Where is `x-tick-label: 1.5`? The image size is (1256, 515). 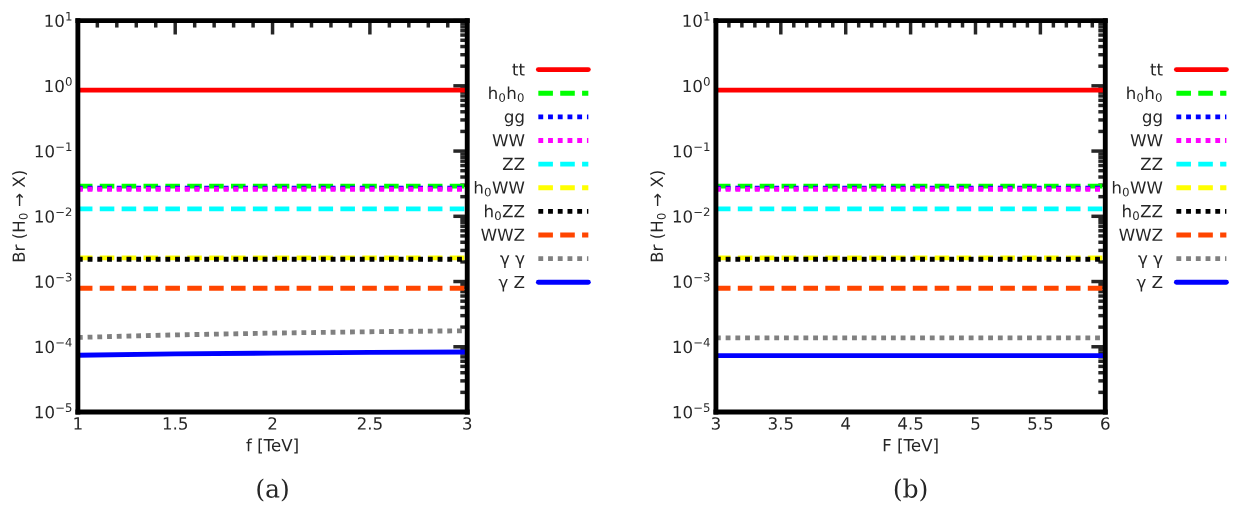 x-tick-label: 1.5 is located at coordinates (175, 423).